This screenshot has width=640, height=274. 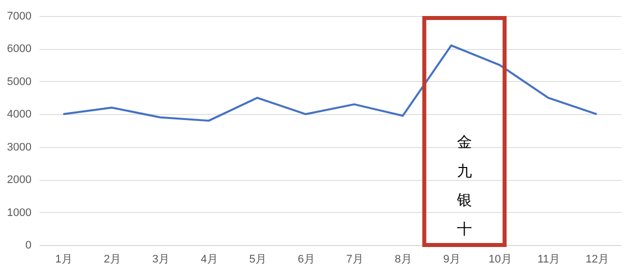 What do you see at coordinates (161, 260) in the screenshot?
I see `x-tick-label: 3月` at bounding box center [161, 260].